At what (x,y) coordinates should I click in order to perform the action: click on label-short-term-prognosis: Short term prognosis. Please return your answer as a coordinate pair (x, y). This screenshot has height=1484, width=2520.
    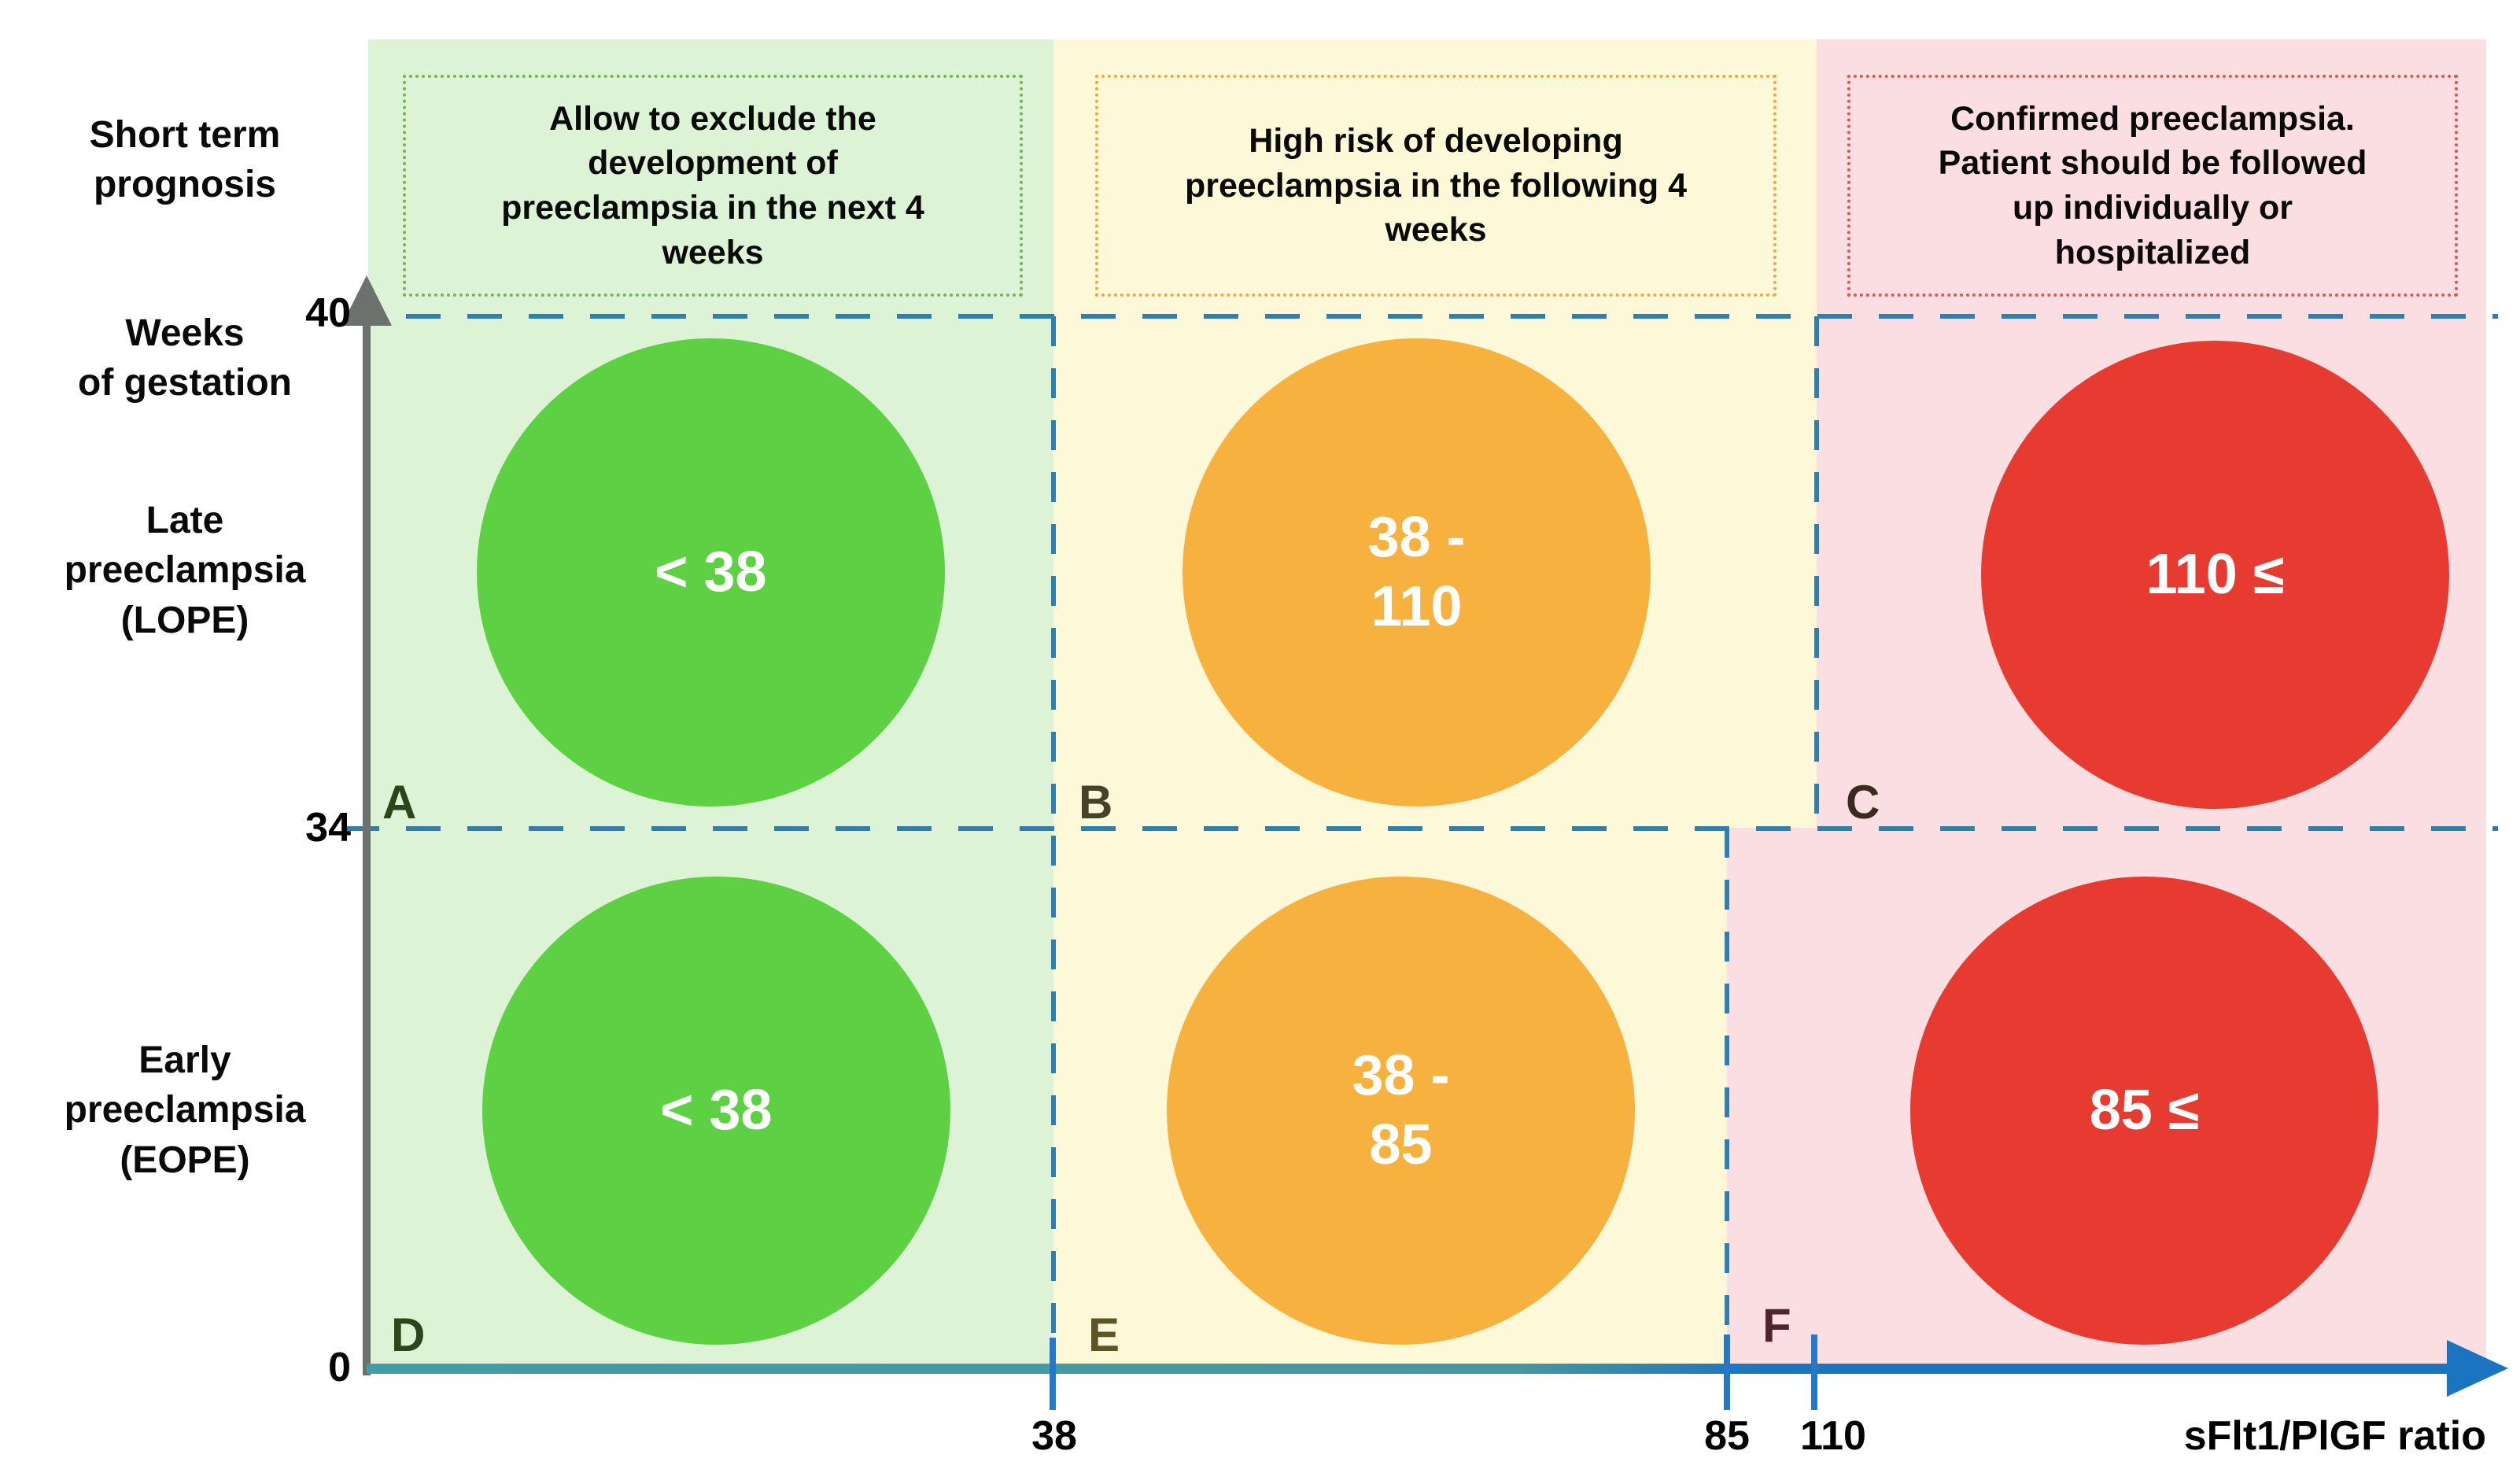
    Looking at the image, I should click on (185, 160).